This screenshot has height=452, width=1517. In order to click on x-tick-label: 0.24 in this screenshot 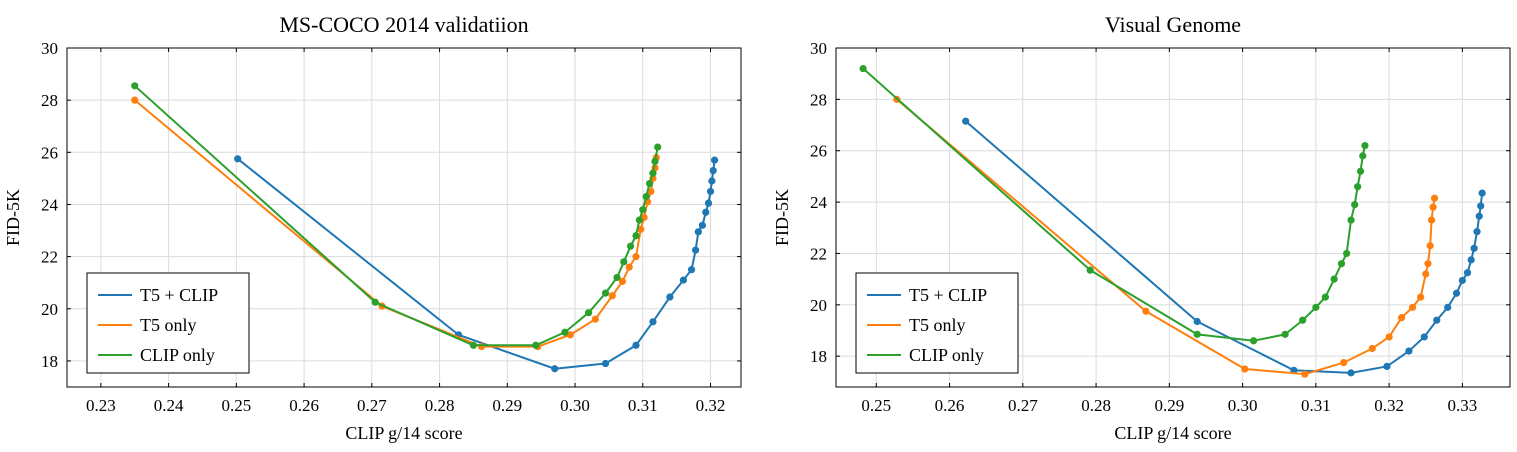, I will do `click(169, 405)`.